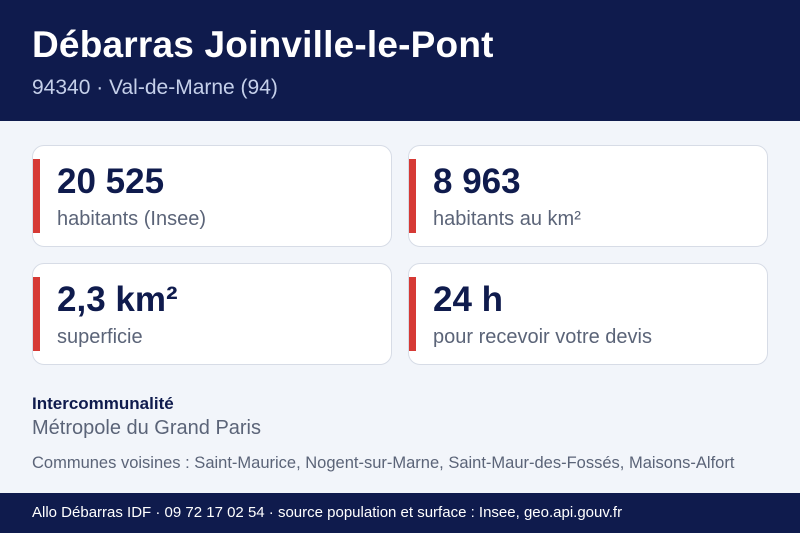 Image resolution: width=800 pixels, height=533 pixels. Describe the element at coordinates (100, 337) in the screenshot. I see `stat-label: superficie` at that location.